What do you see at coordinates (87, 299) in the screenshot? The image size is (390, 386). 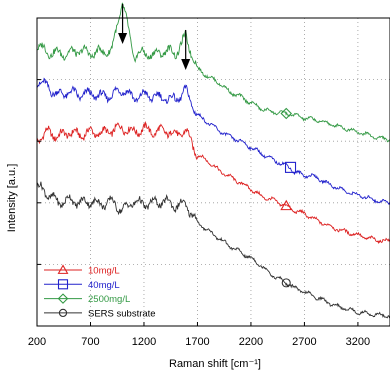 I see `legend-item: 2500mg/L` at bounding box center [87, 299].